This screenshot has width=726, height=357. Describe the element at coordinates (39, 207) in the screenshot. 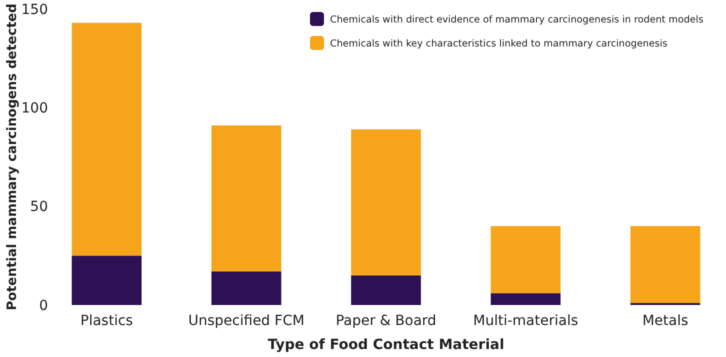

I see `y-tick-label: 50` at that location.